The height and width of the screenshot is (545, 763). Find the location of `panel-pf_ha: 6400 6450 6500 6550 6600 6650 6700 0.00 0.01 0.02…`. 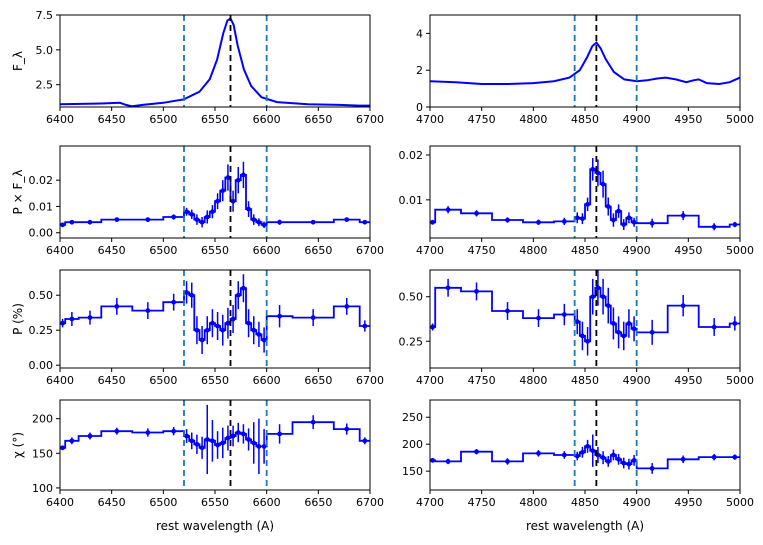

panel-pf_ha: 6400 6450 6500 6550 6600 6650 6700 0.00 0.01 0.02… is located at coordinates (197, 201).